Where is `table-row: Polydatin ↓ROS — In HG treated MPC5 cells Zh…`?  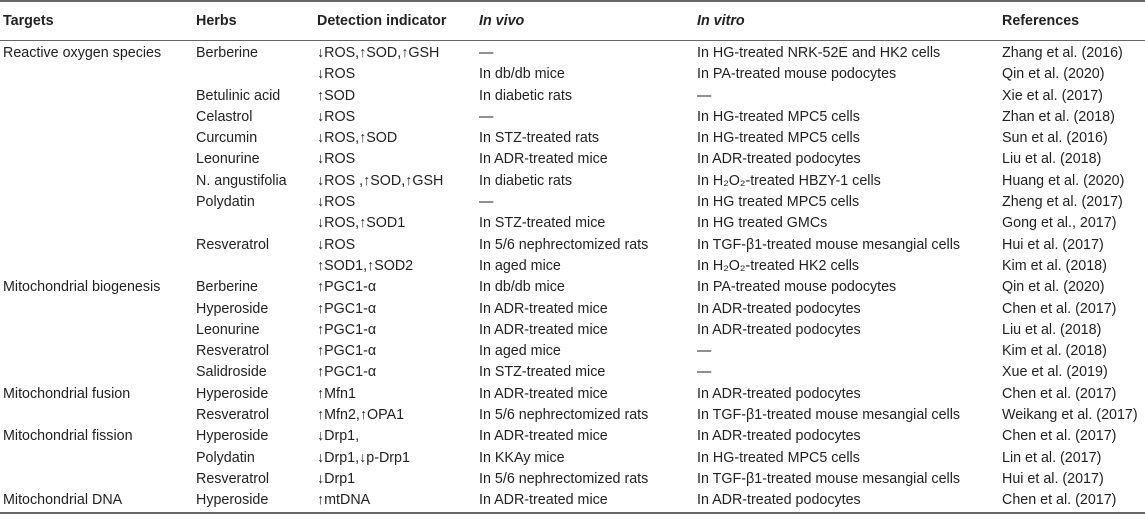 table-row: Polydatin ↓ROS — In HG treated MPC5 cells Zh… is located at coordinates (572, 202).